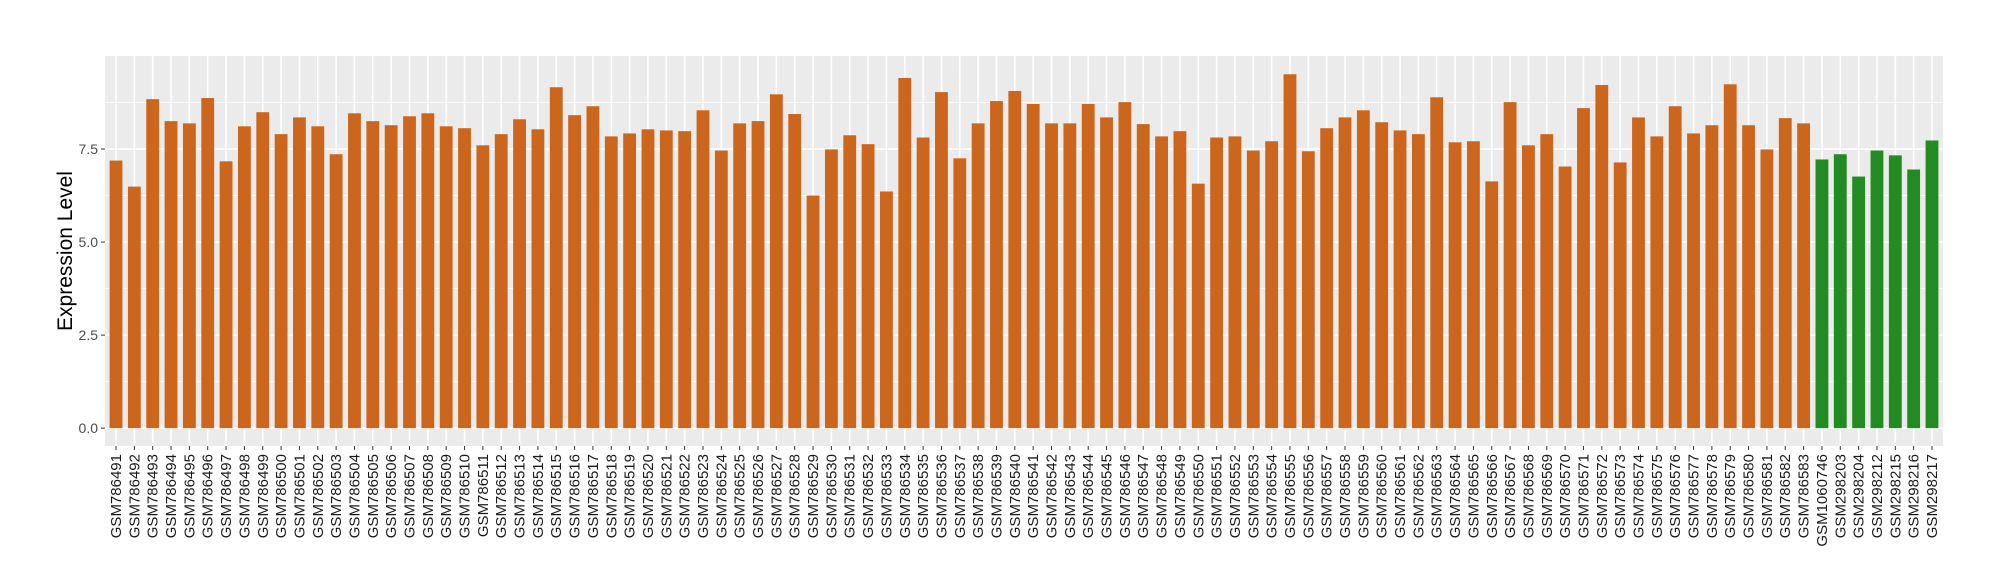  I want to click on x-tick-label: GSM786547, so click(1143, 496).